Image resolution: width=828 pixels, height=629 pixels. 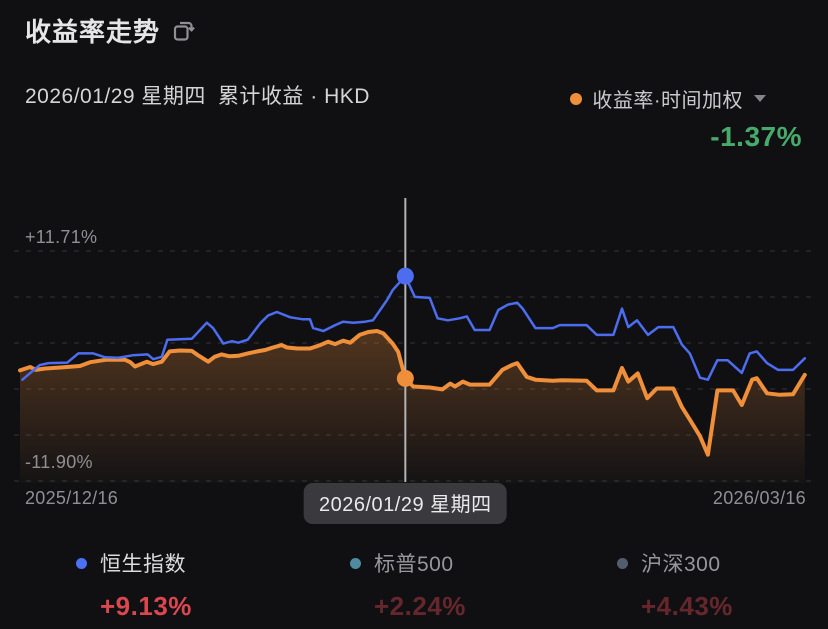 I want to click on crosshair-date-tooltip: 2026/01/29 星期四, so click(x=405, y=503).